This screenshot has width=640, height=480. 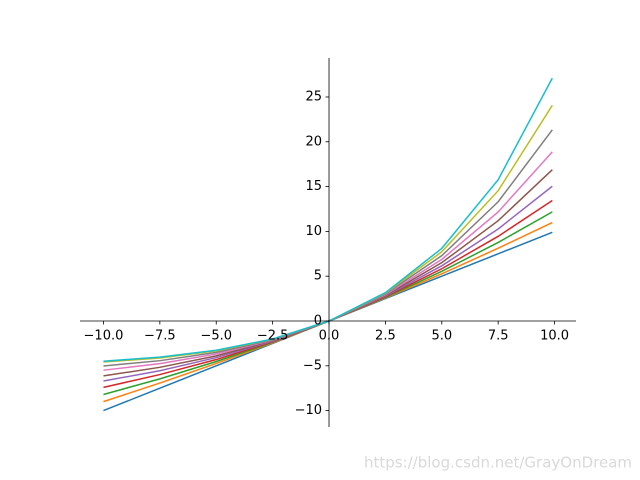 I want to click on x-tick-label: 10.0, so click(x=554, y=335).